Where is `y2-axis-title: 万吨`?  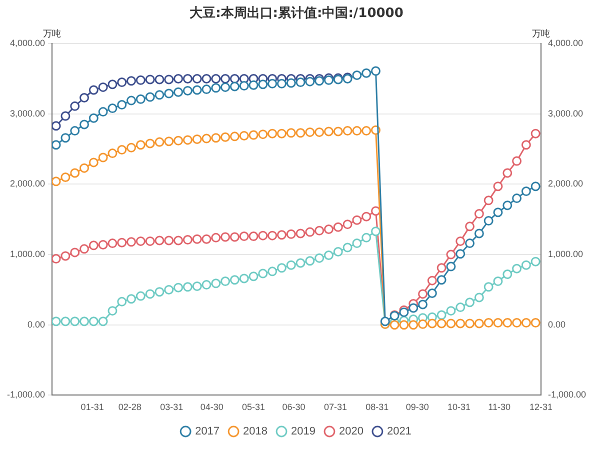 y2-axis-title: 万吨 is located at coordinates (541, 33).